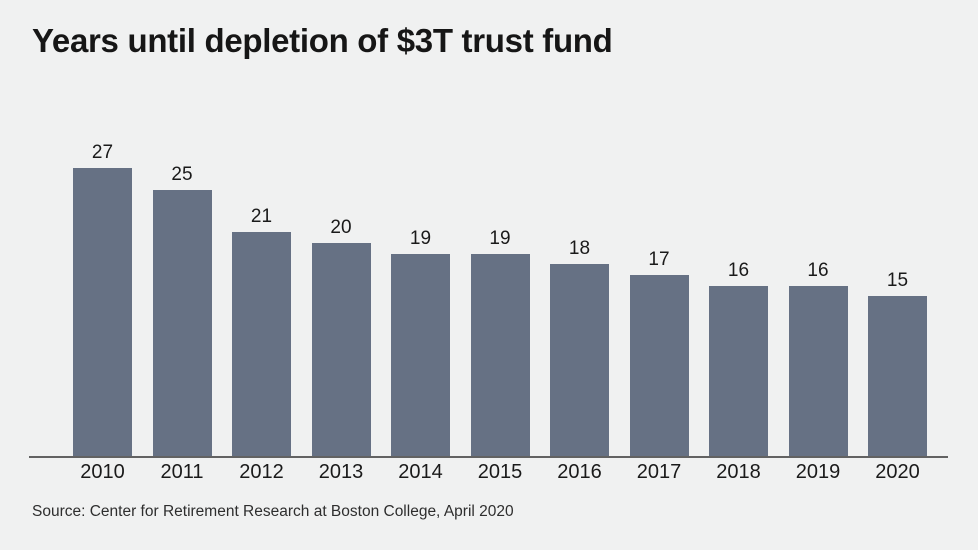  What do you see at coordinates (261, 472) in the screenshot?
I see `bar-year-label: 2012` at bounding box center [261, 472].